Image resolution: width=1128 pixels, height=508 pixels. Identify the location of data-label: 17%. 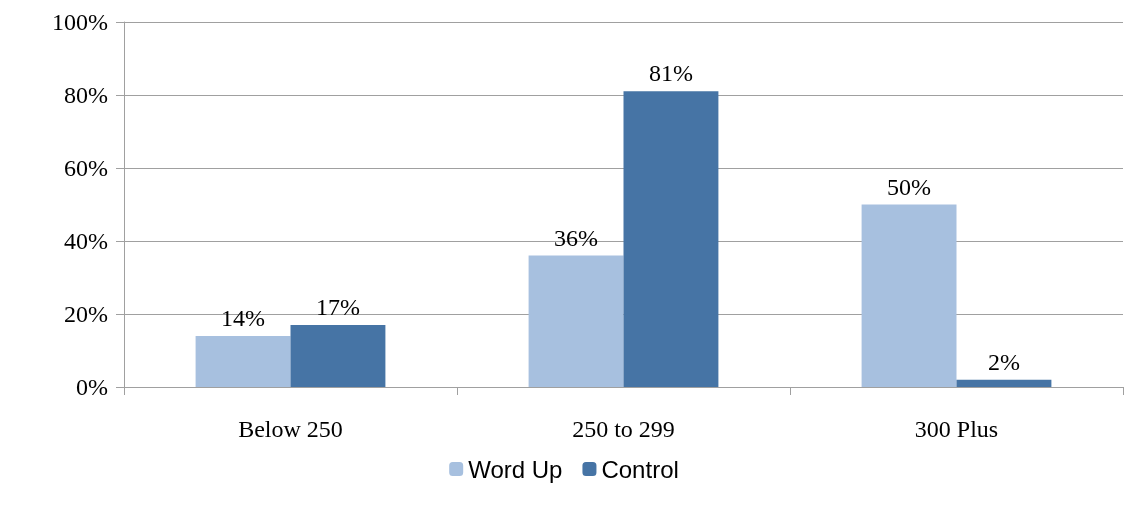
(337, 306).